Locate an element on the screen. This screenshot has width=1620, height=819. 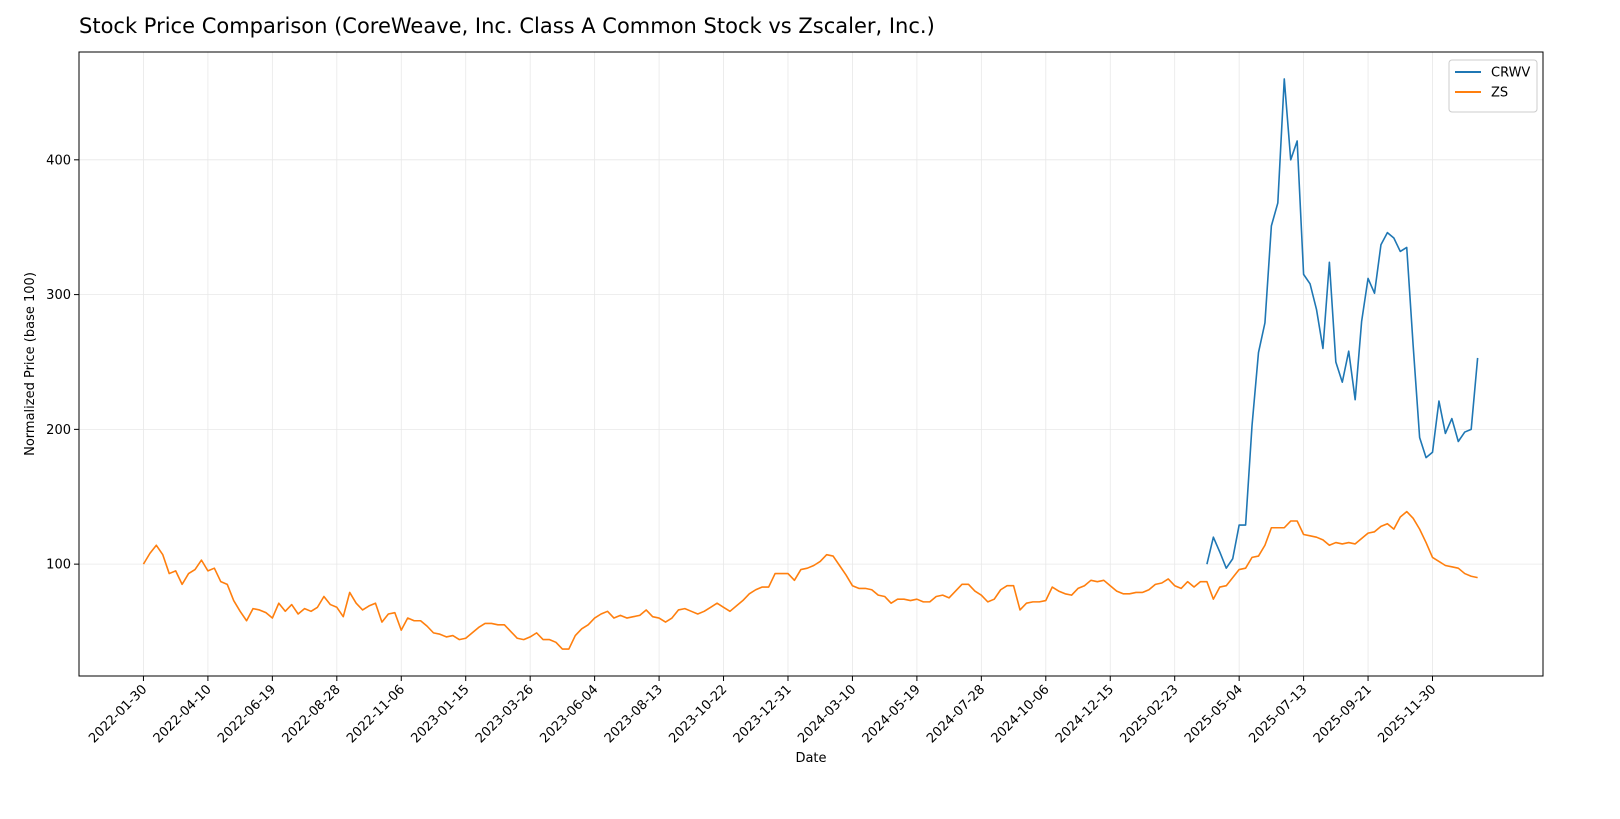
x-tick-label: 2023-01-15 is located at coordinates (441, 714).